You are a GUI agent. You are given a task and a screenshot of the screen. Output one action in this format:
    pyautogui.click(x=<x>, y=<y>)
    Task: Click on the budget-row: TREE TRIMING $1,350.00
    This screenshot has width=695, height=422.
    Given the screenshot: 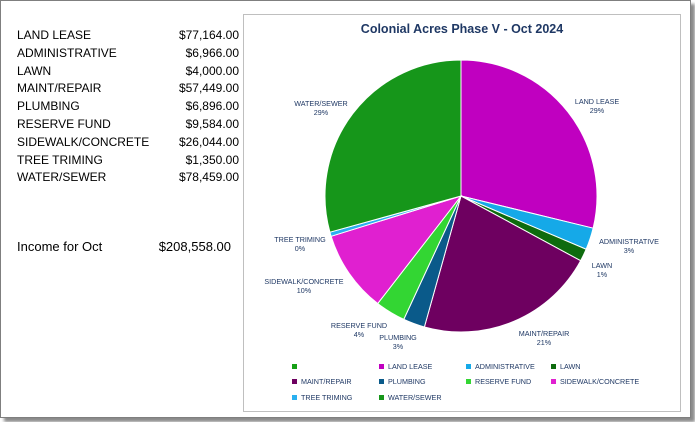 What is the action you would take?
    pyautogui.click(x=128, y=161)
    